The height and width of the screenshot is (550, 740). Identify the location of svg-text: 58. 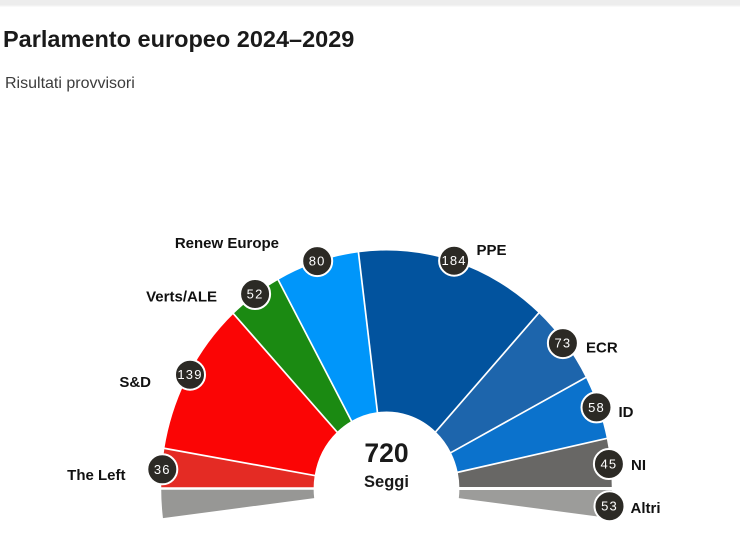
(596, 407).